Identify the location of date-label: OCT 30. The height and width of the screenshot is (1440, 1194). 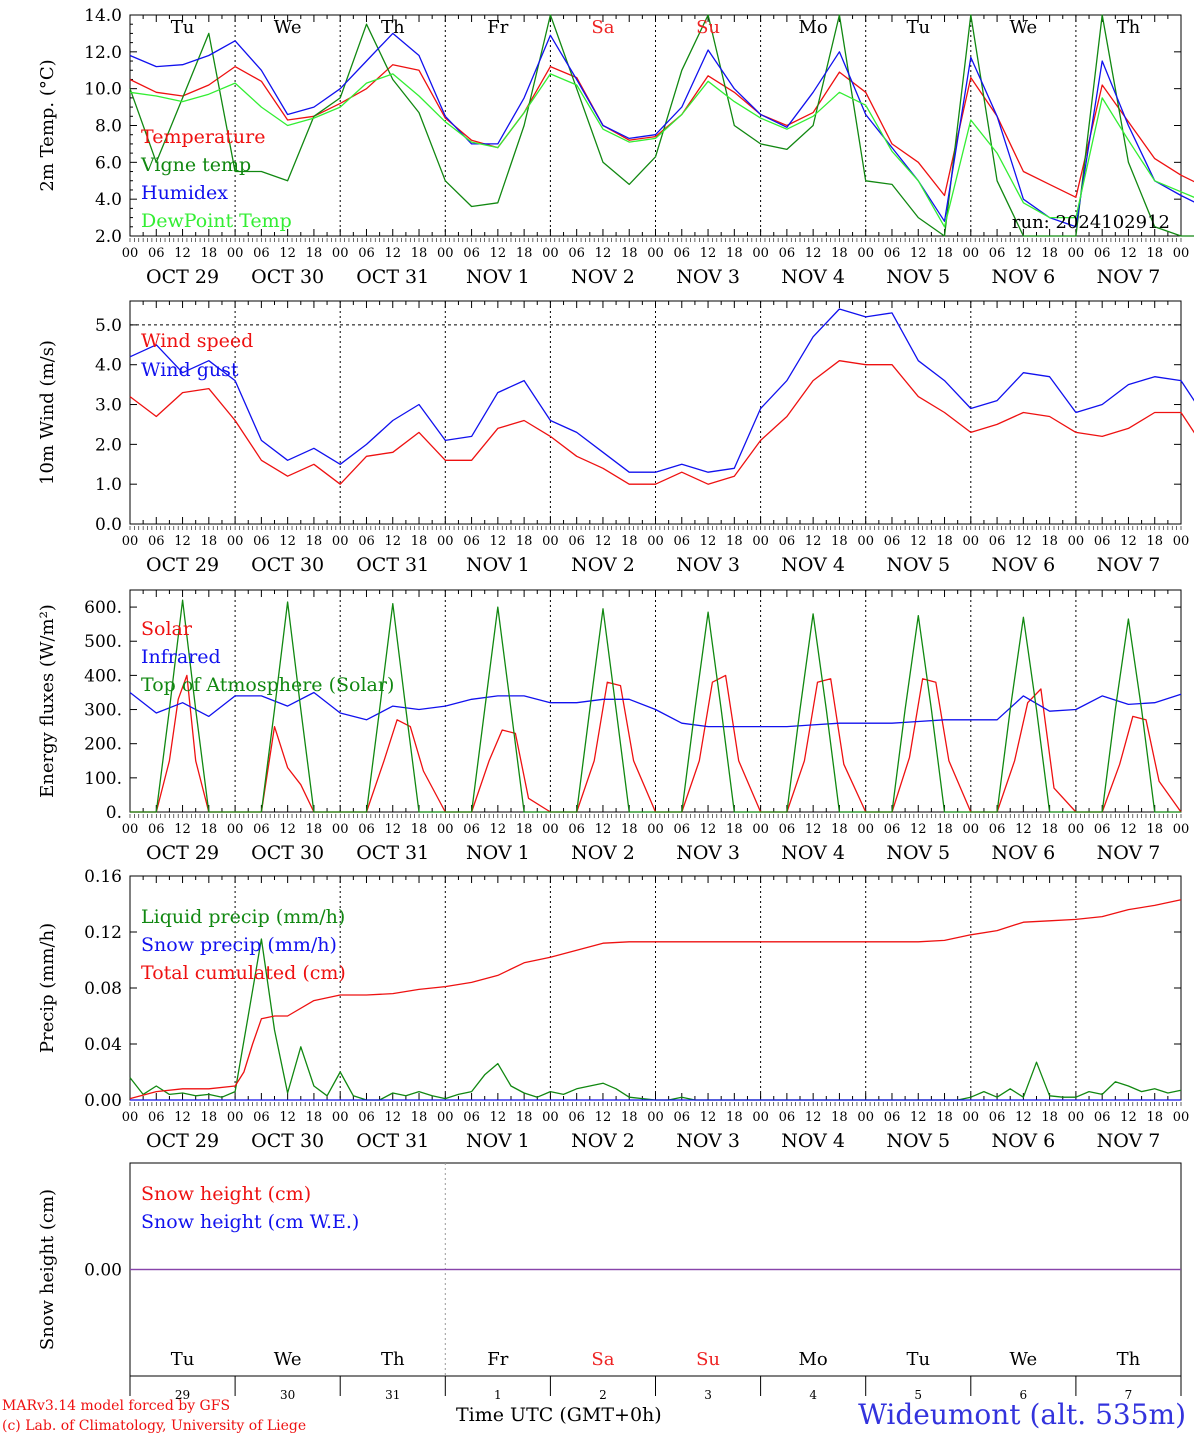
(287, 853).